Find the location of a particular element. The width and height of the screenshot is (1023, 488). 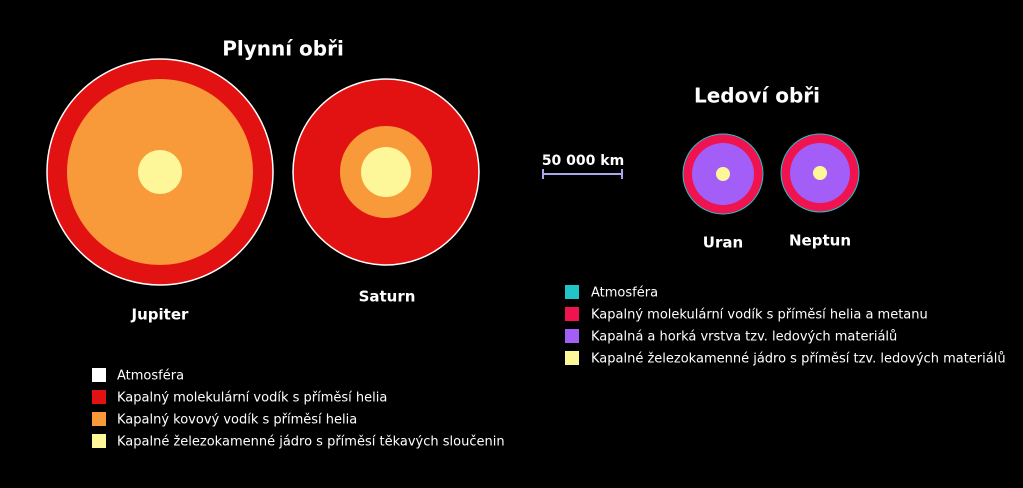

legend-label: Kapalný kovový vodík s příměsí helia is located at coordinates (237, 420).